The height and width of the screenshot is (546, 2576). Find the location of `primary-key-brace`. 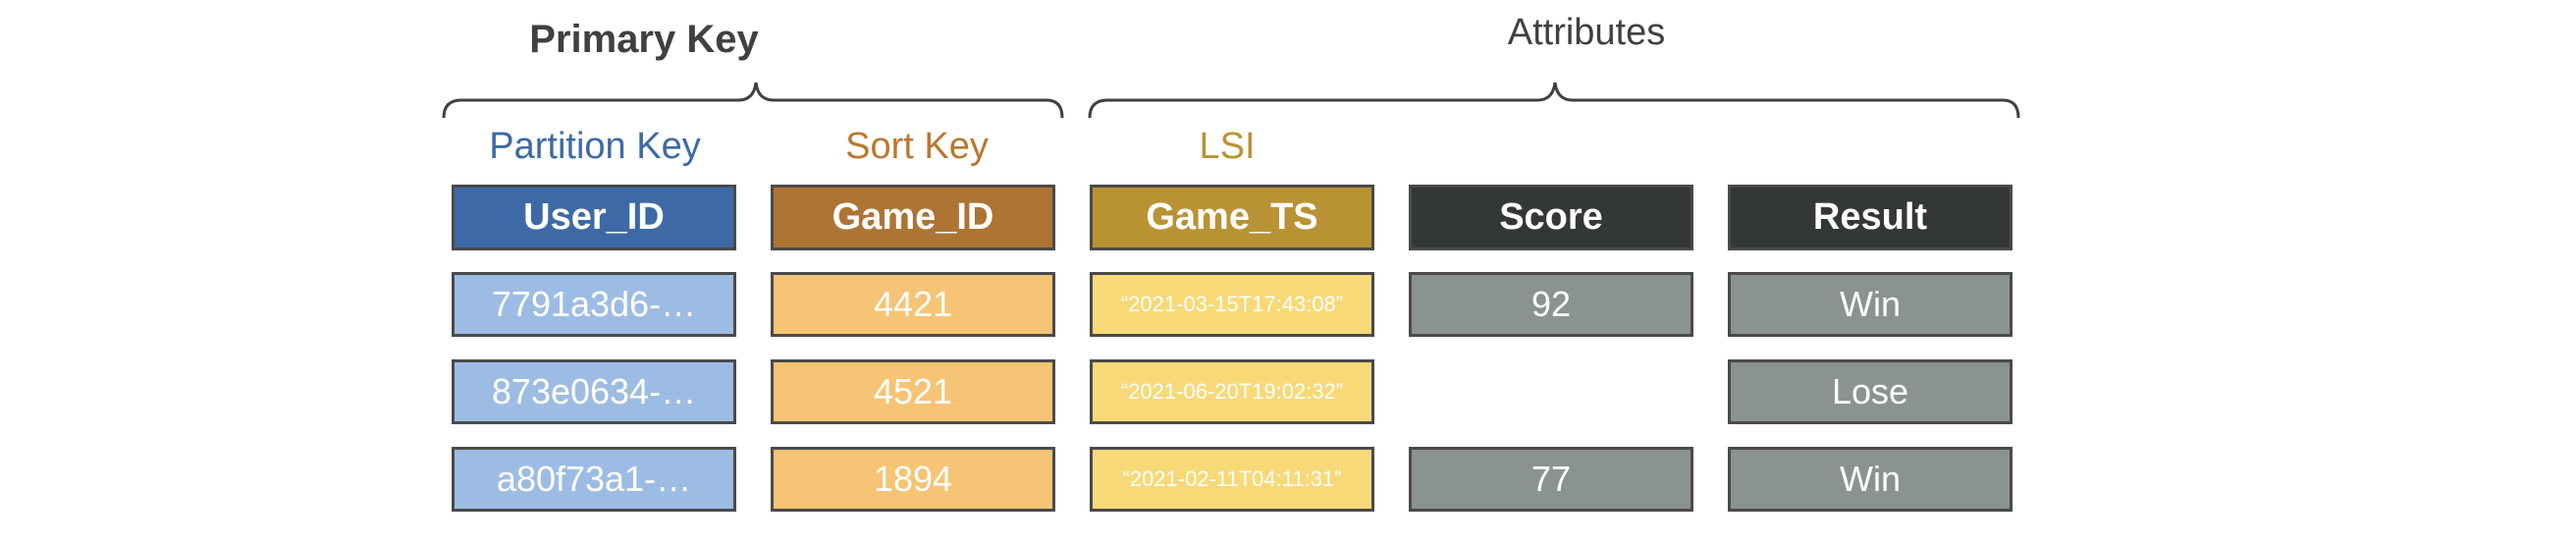

primary-key-brace is located at coordinates (753, 100).